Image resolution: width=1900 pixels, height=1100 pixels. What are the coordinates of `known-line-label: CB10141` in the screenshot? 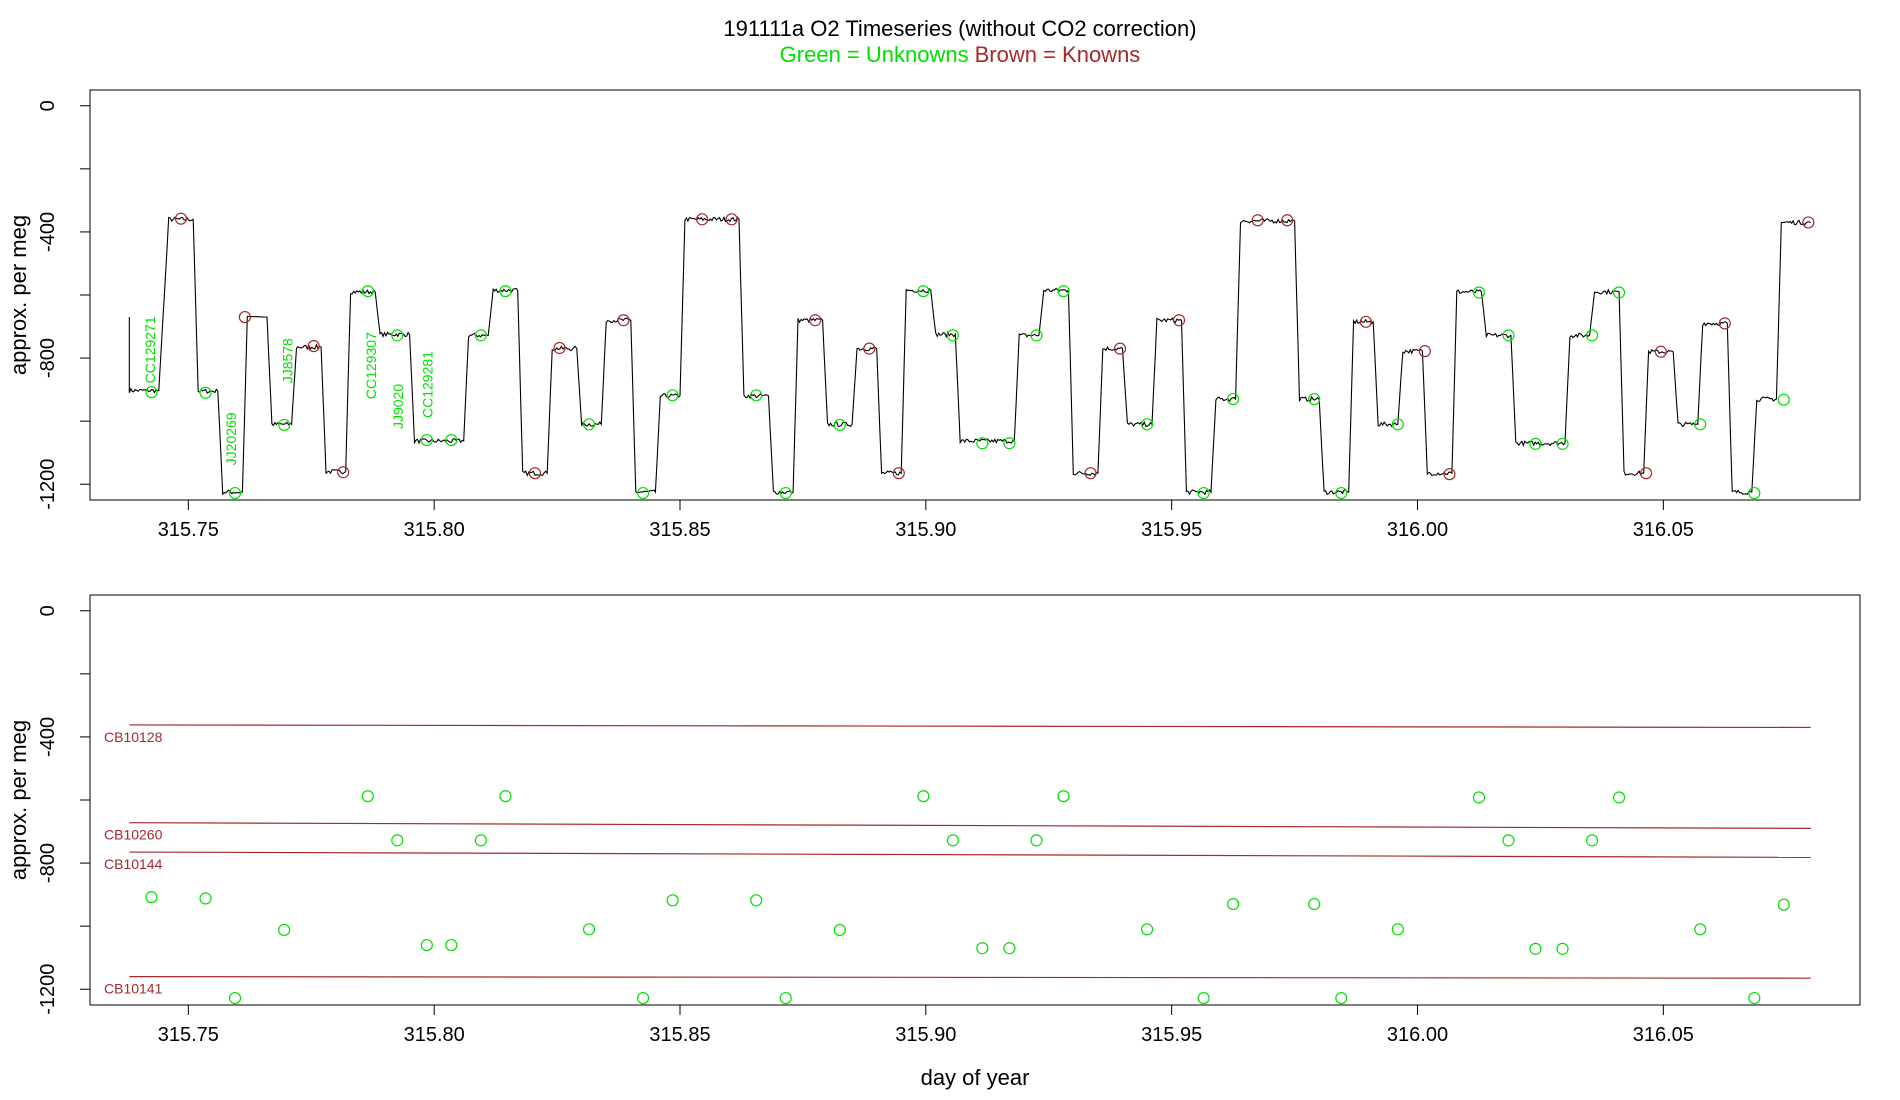 It's located at (133, 989).